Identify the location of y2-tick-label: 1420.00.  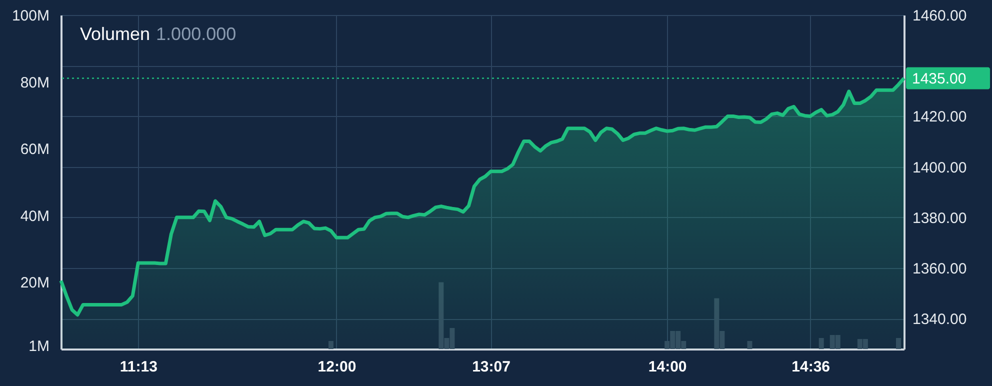
(939, 117).